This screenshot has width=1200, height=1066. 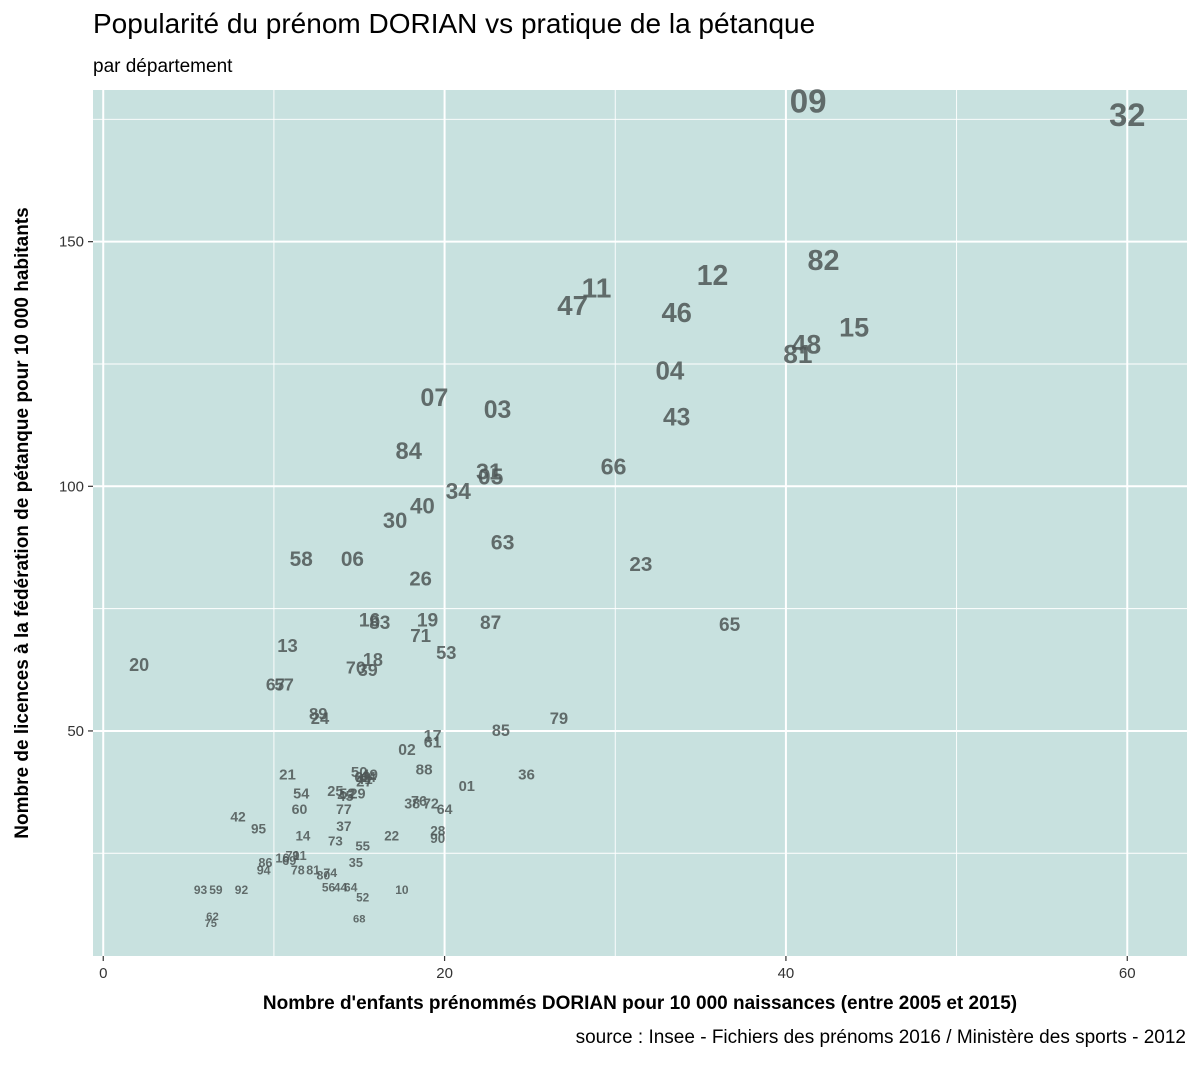 I want to click on point-label: 67, so click(x=275, y=684).